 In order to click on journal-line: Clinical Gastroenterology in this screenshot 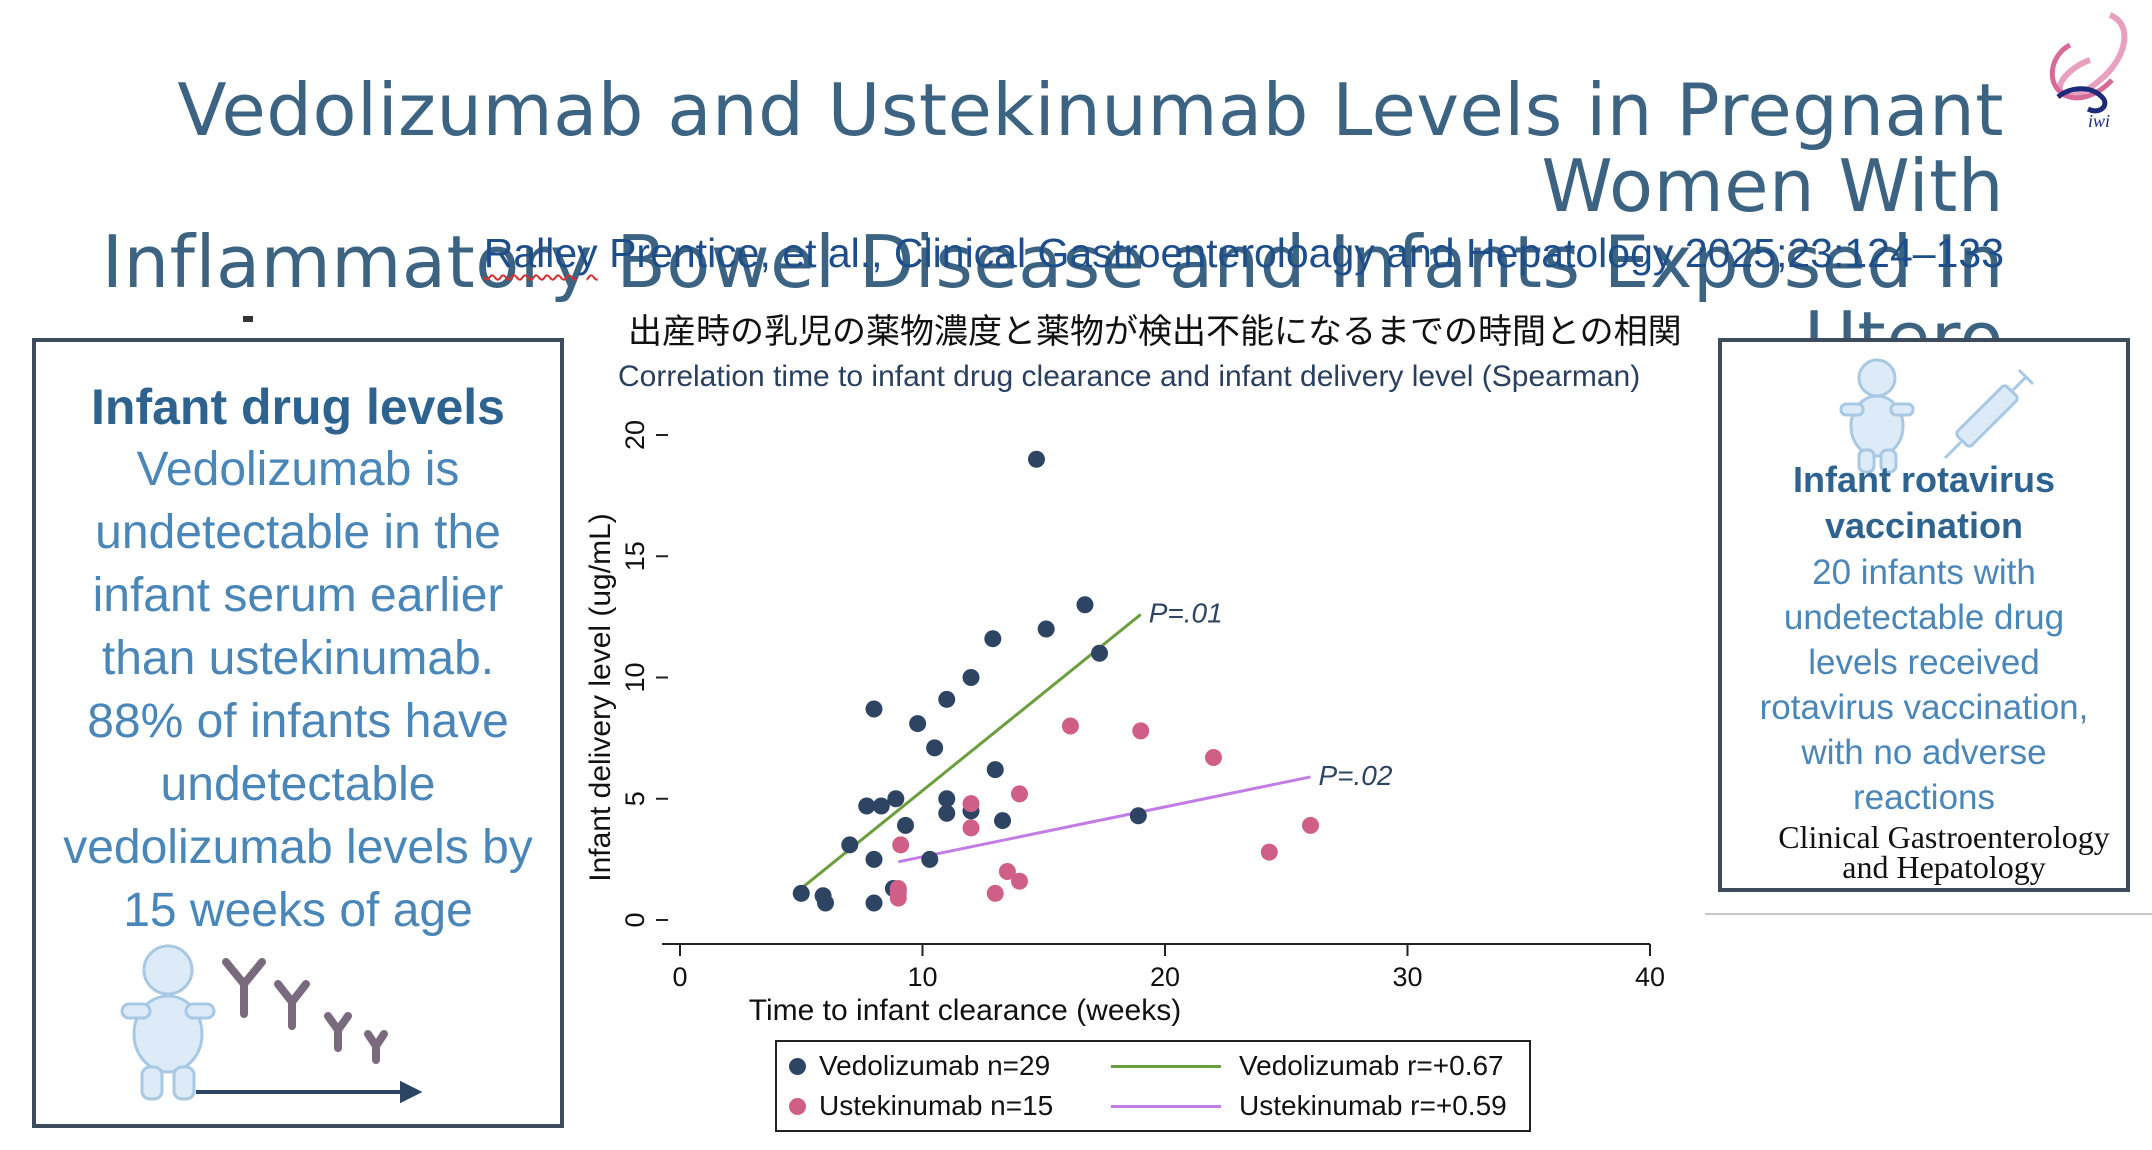, I will do `click(1944, 837)`.